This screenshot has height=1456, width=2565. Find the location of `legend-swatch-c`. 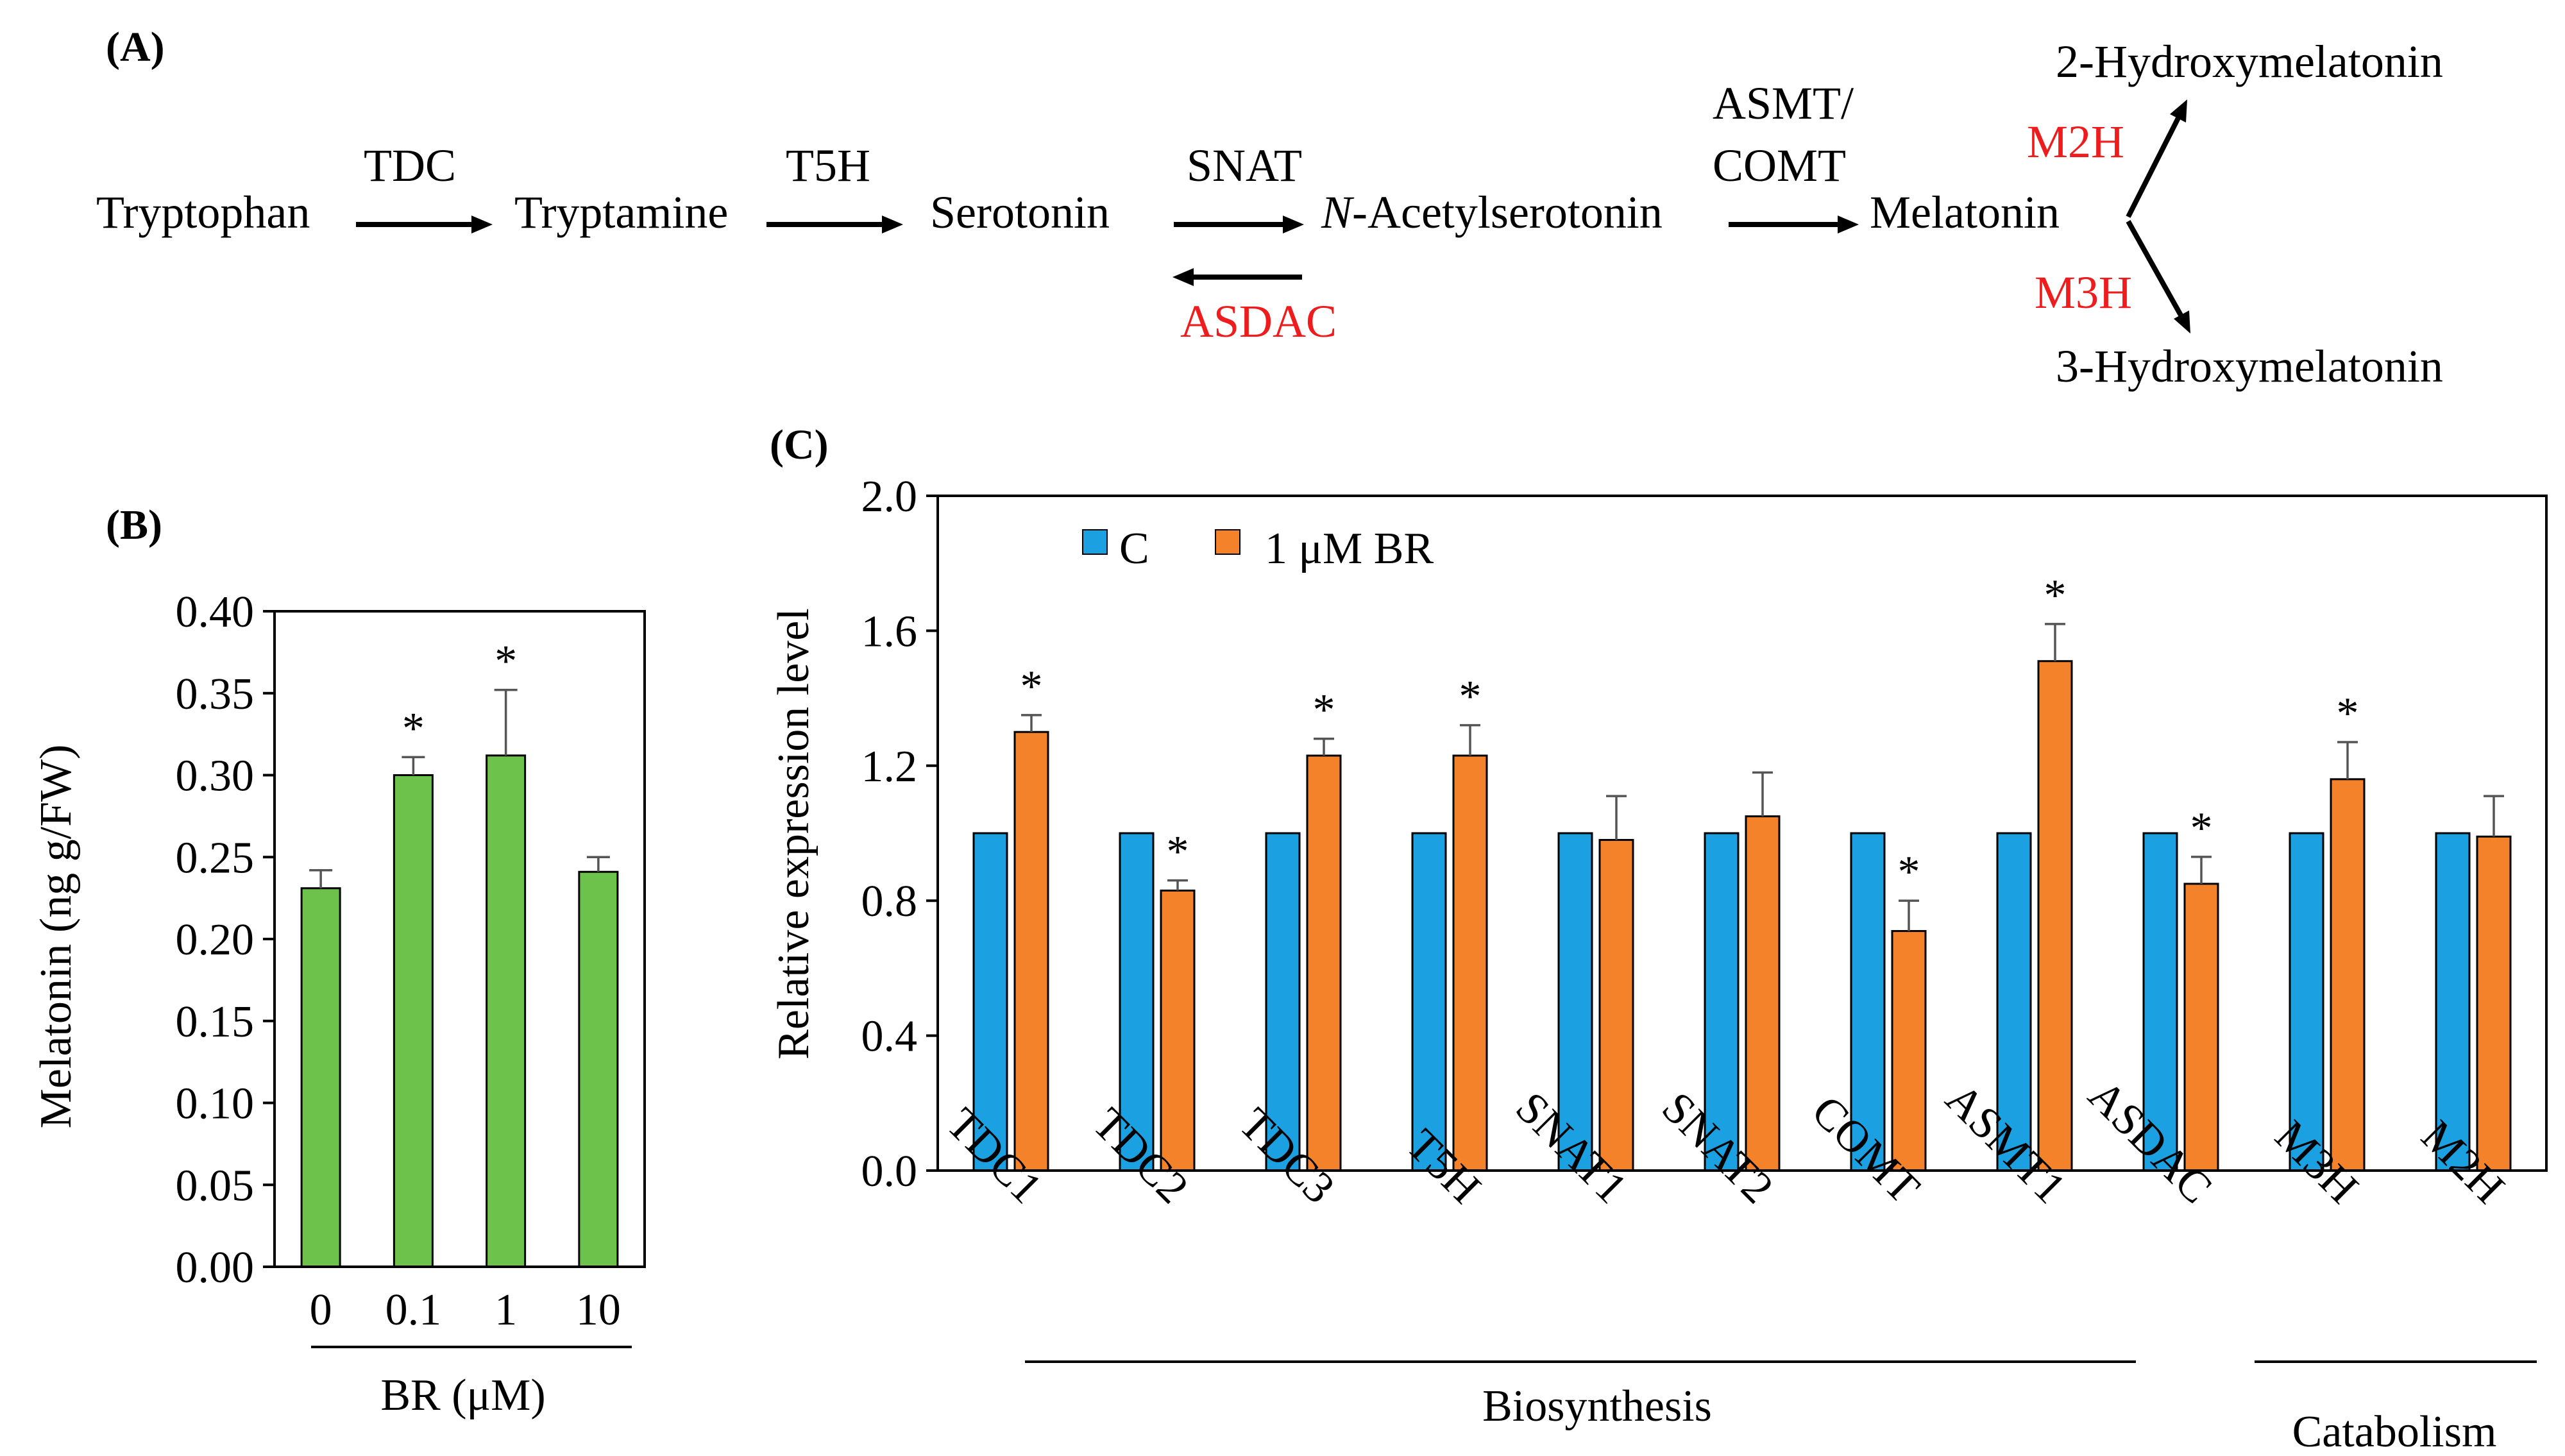

legend-swatch-c is located at coordinates (1095, 542).